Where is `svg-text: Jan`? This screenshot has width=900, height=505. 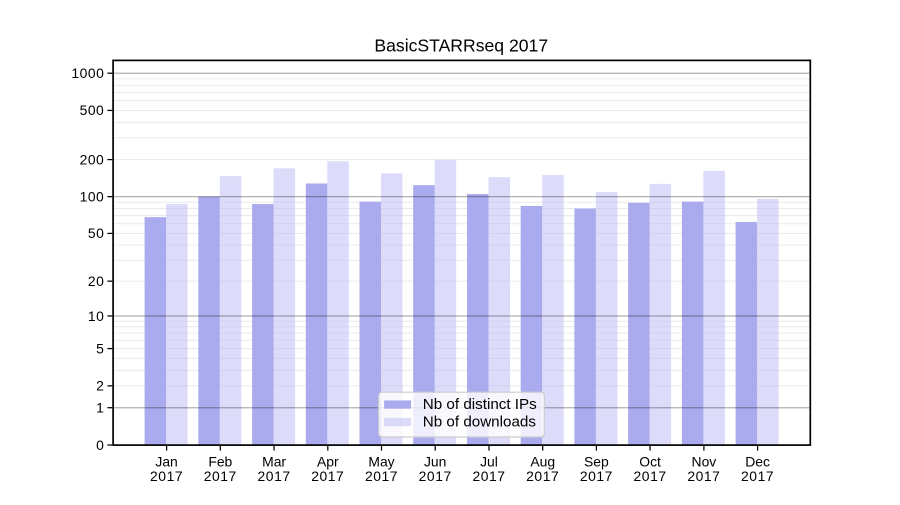
svg-text: Jan is located at coordinates (166, 461).